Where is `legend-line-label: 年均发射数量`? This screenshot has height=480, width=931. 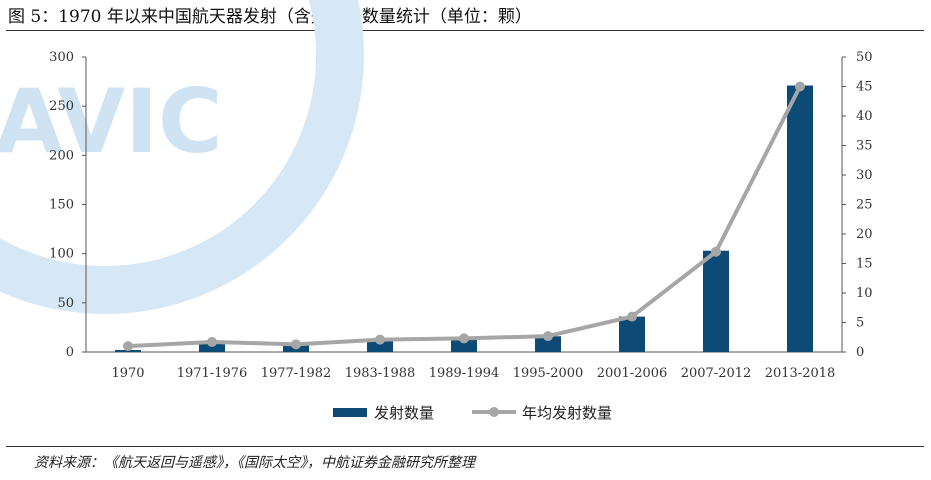
legend-line-label: 年均发射数量 is located at coordinates (567, 413).